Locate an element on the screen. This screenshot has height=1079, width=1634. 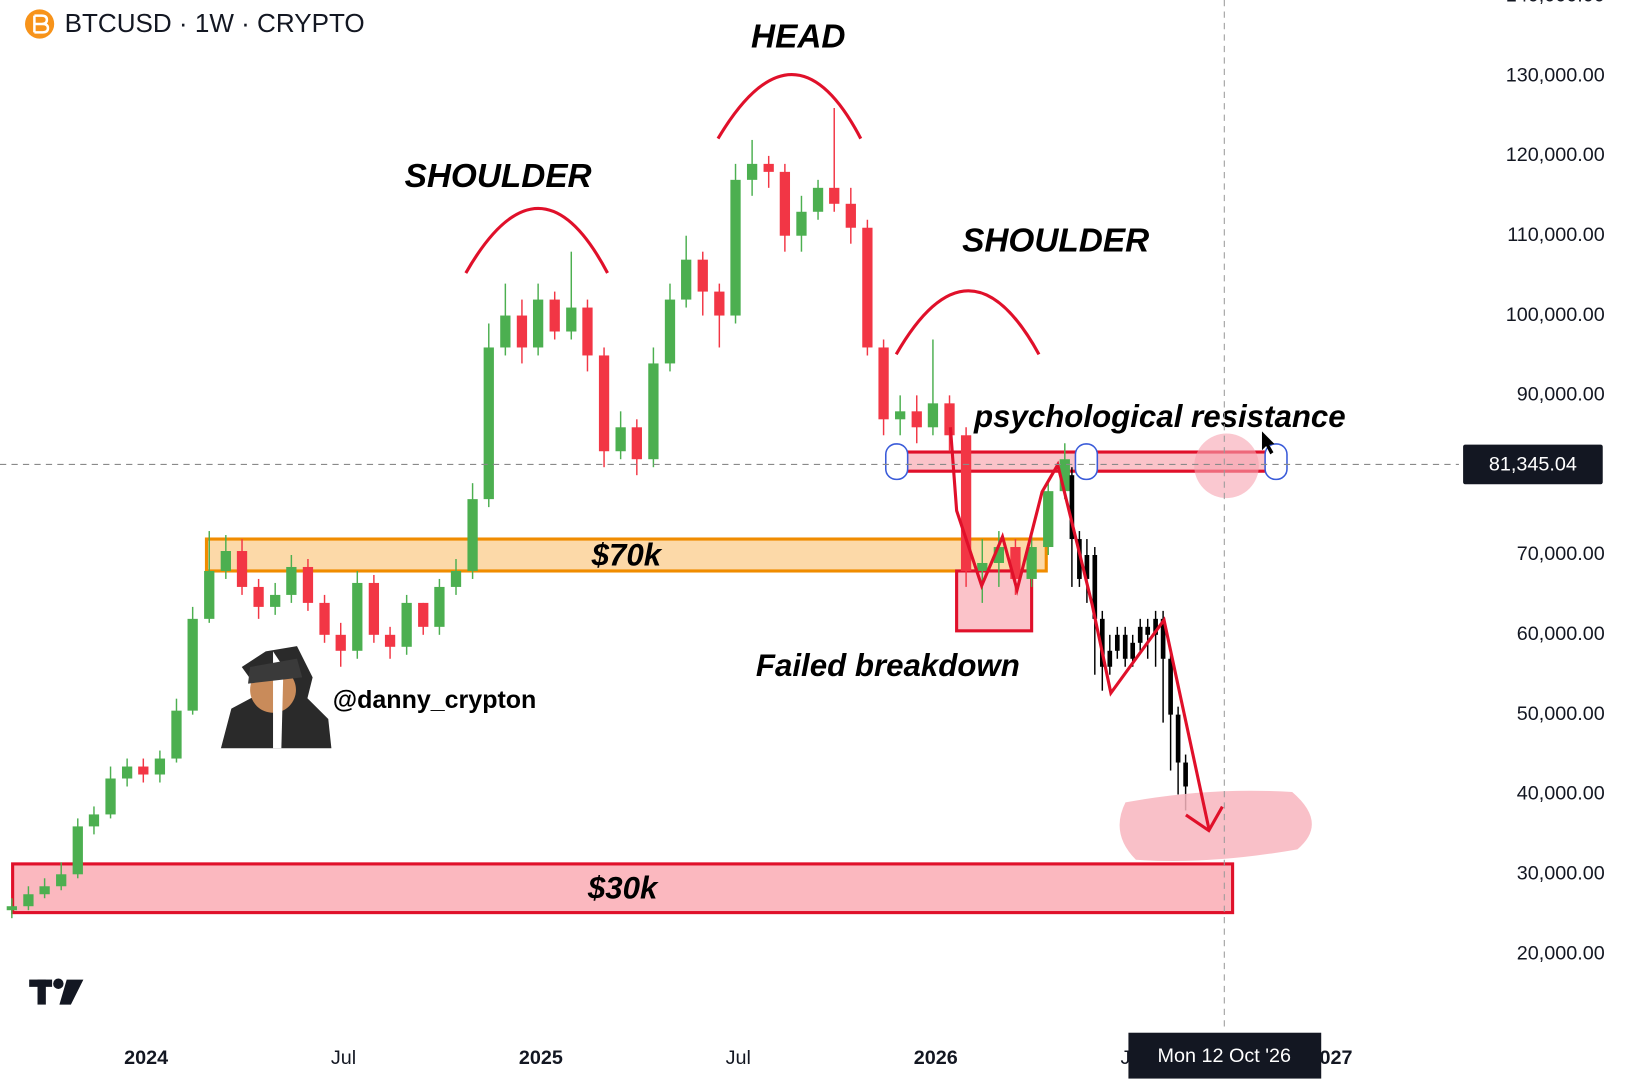
y-tick-label: 50,000.00 is located at coordinates (1561, 714).